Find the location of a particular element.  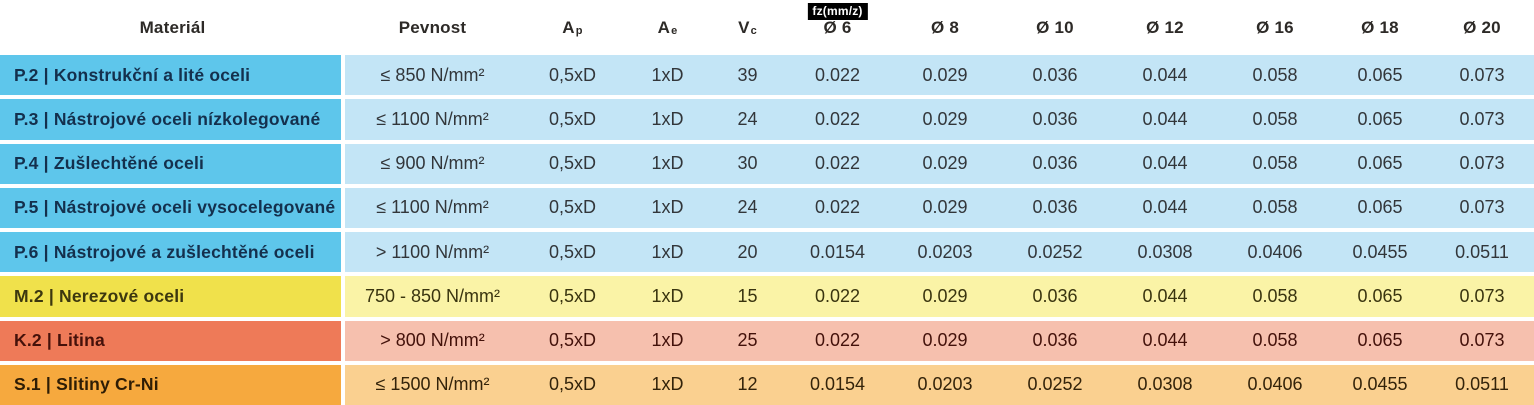

diameter-label: Ø 18 is located at coordinates (1380, 27).